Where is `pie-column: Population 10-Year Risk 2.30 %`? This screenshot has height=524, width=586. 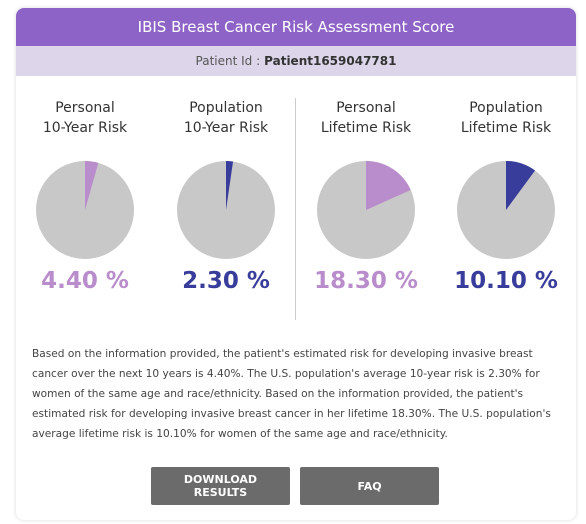 pie-column: Population 10-Year Risk 2.30 % is located at coordinates (226, 196).